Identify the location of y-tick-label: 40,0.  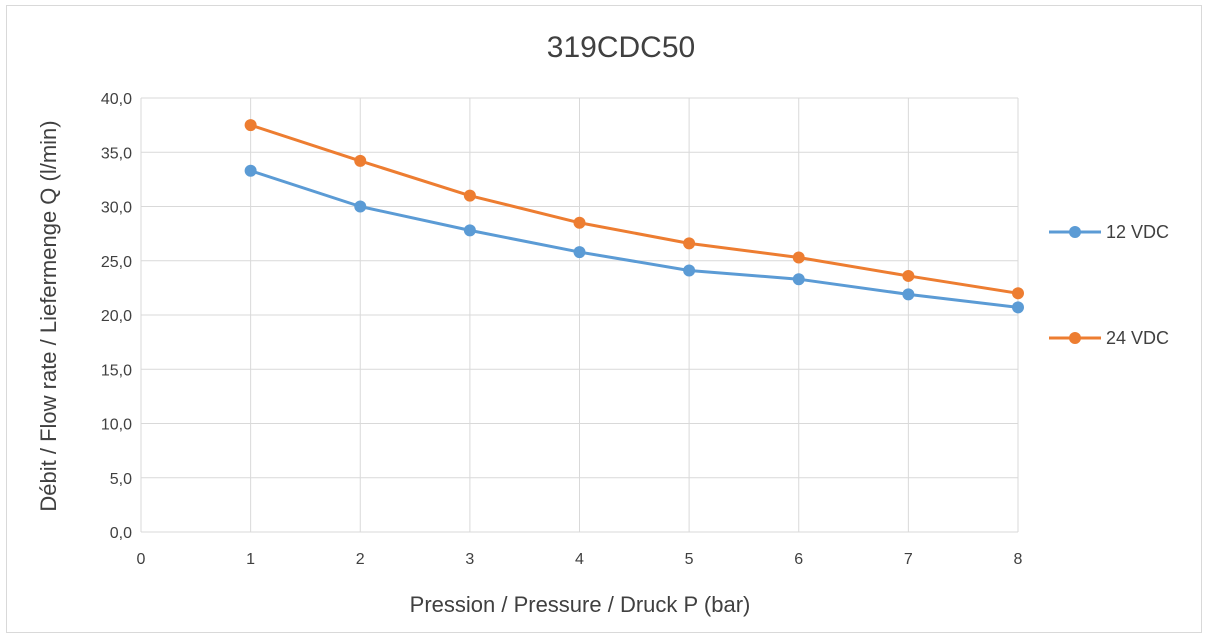
(116, 99).